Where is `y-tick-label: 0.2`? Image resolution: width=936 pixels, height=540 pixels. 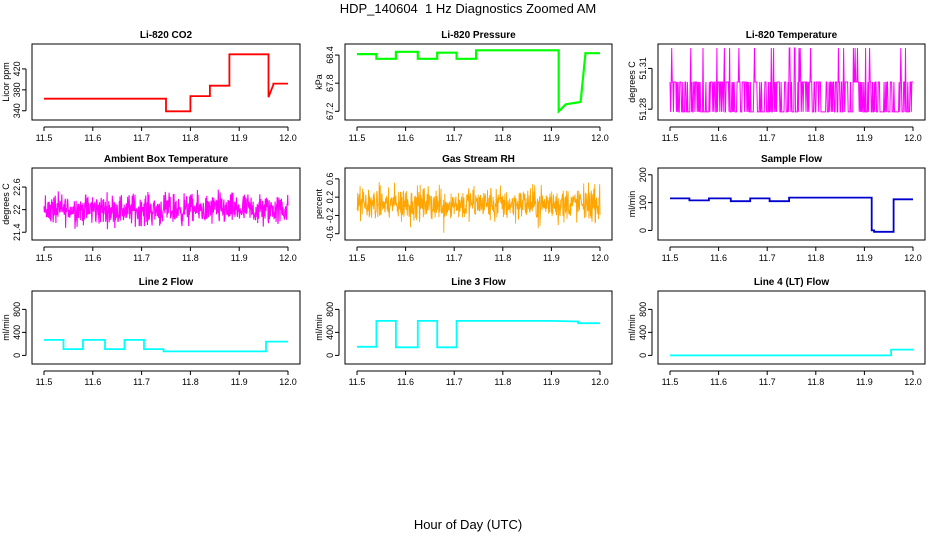
y-tick-label: 0.2 is located at coordinates (330, 197).